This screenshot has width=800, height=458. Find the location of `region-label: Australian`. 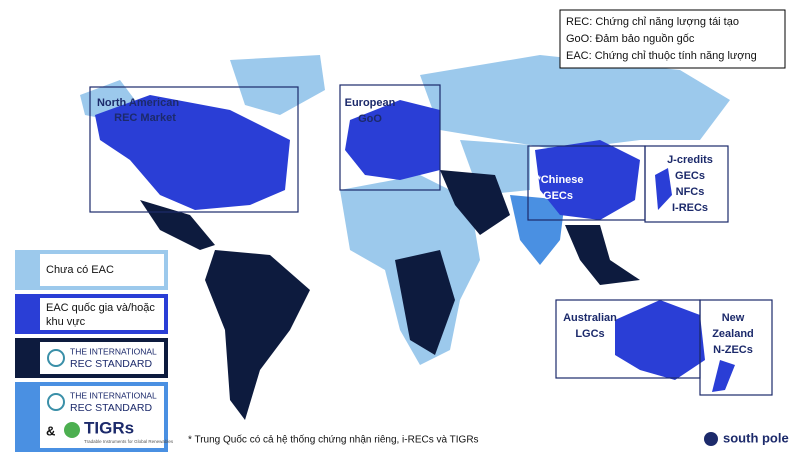

region-label: Australian is located at coordinates (590, 318).